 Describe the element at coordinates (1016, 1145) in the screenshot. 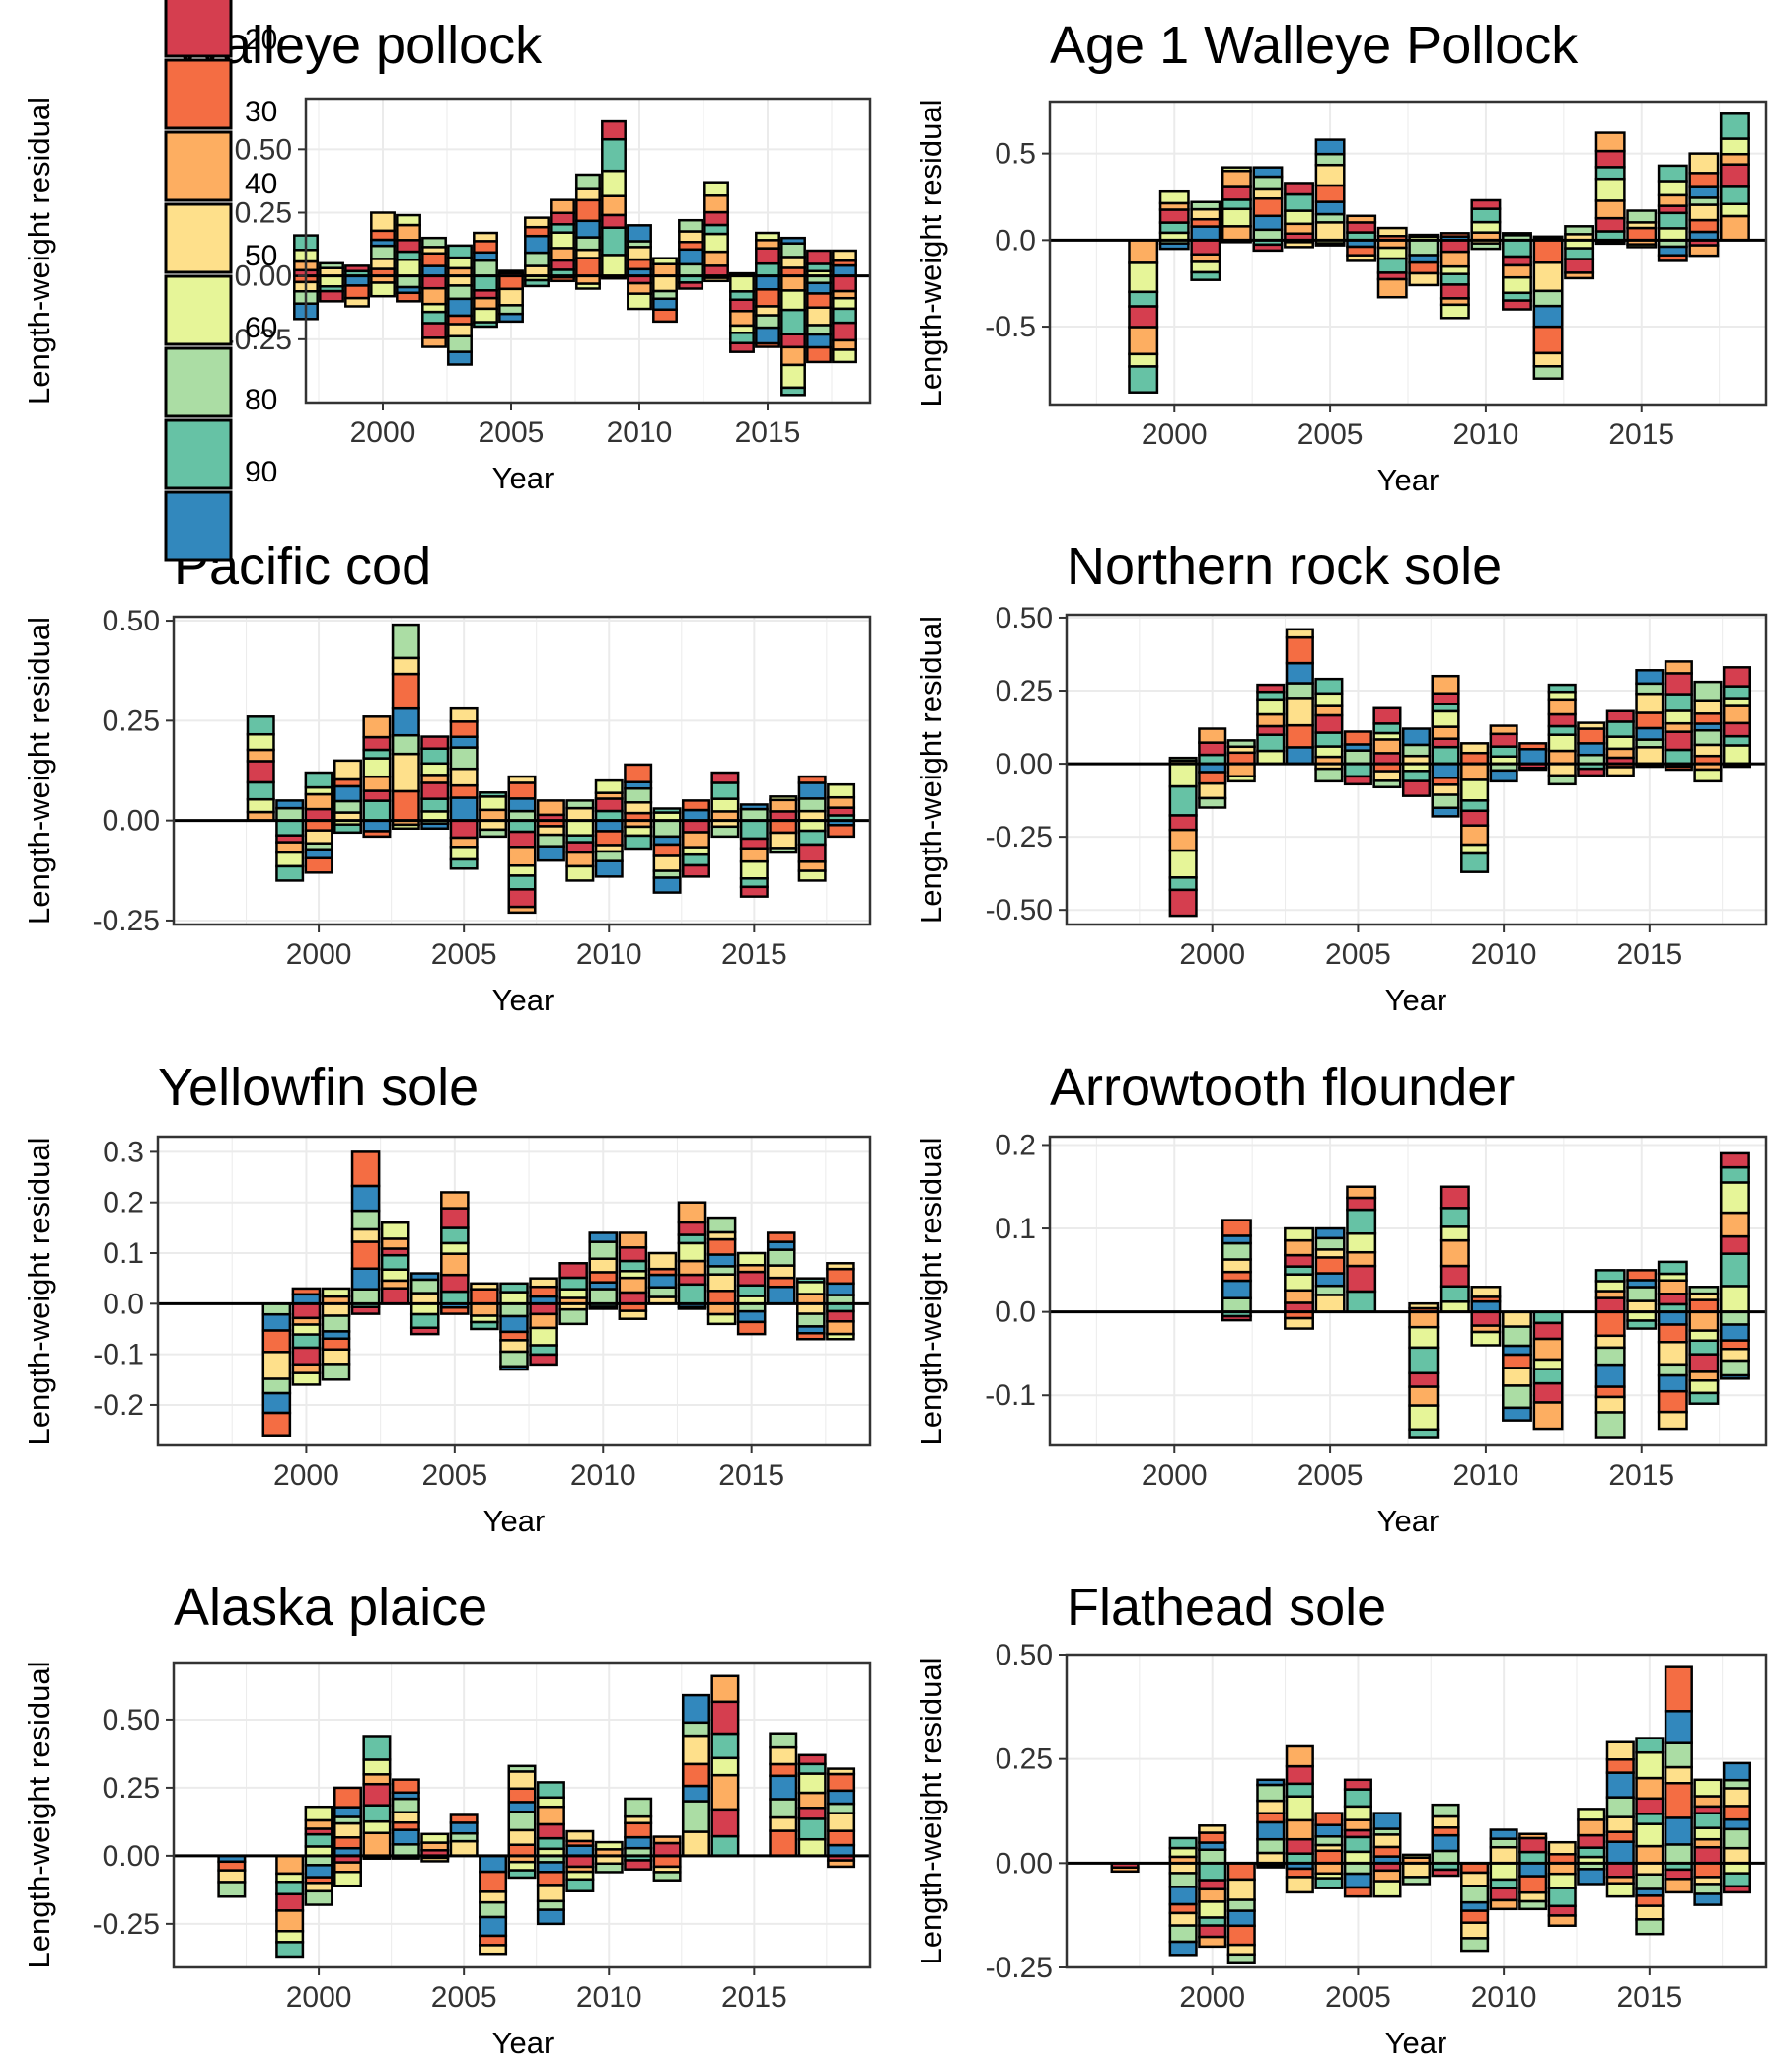

I see `y-tick-label: 0.2` at that location.